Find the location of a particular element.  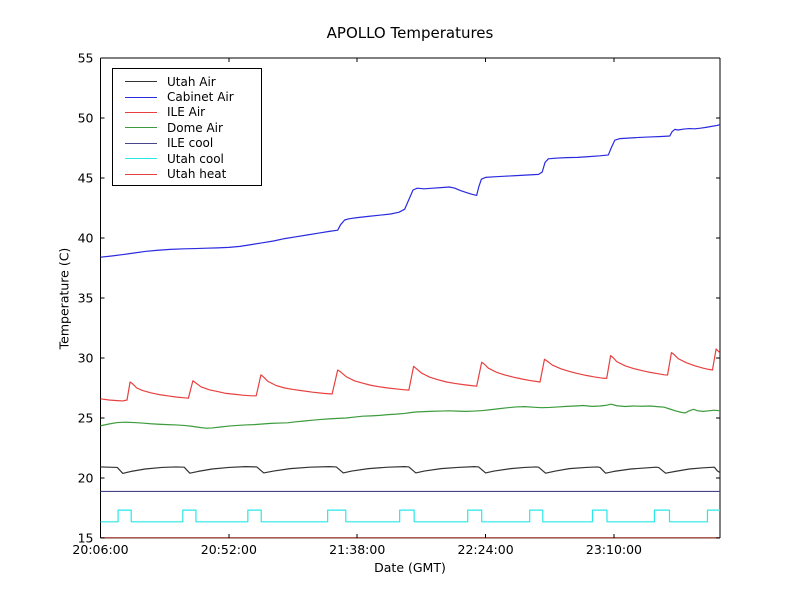

series-line-utah-air is located at coordinates (410, 470).